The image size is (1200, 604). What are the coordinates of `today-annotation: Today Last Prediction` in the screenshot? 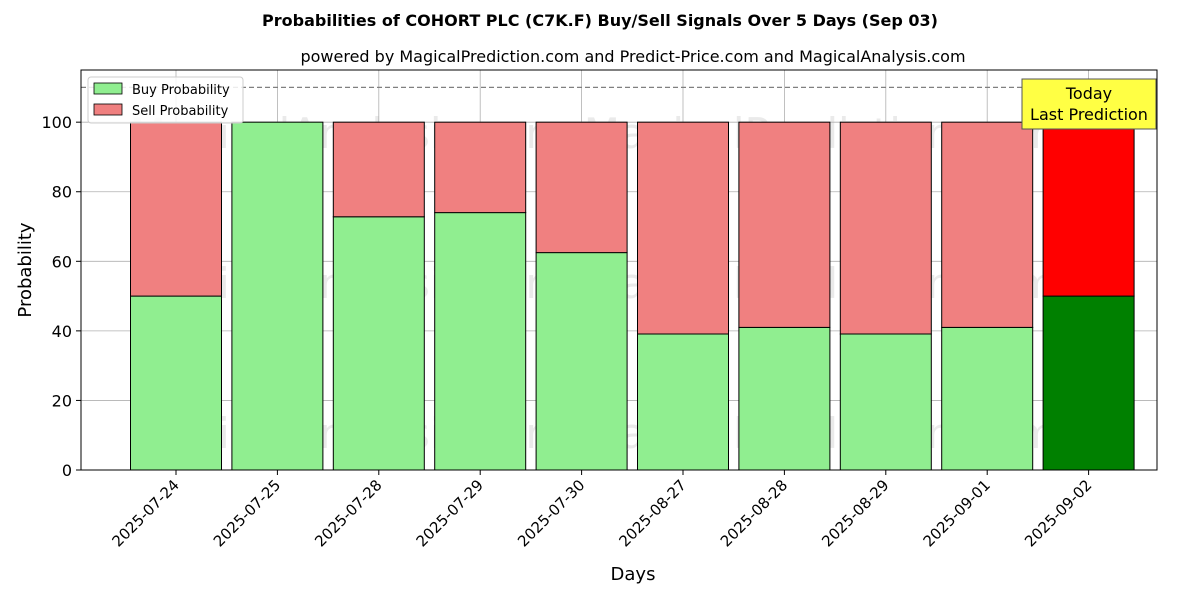 It's located at (1089, 104).